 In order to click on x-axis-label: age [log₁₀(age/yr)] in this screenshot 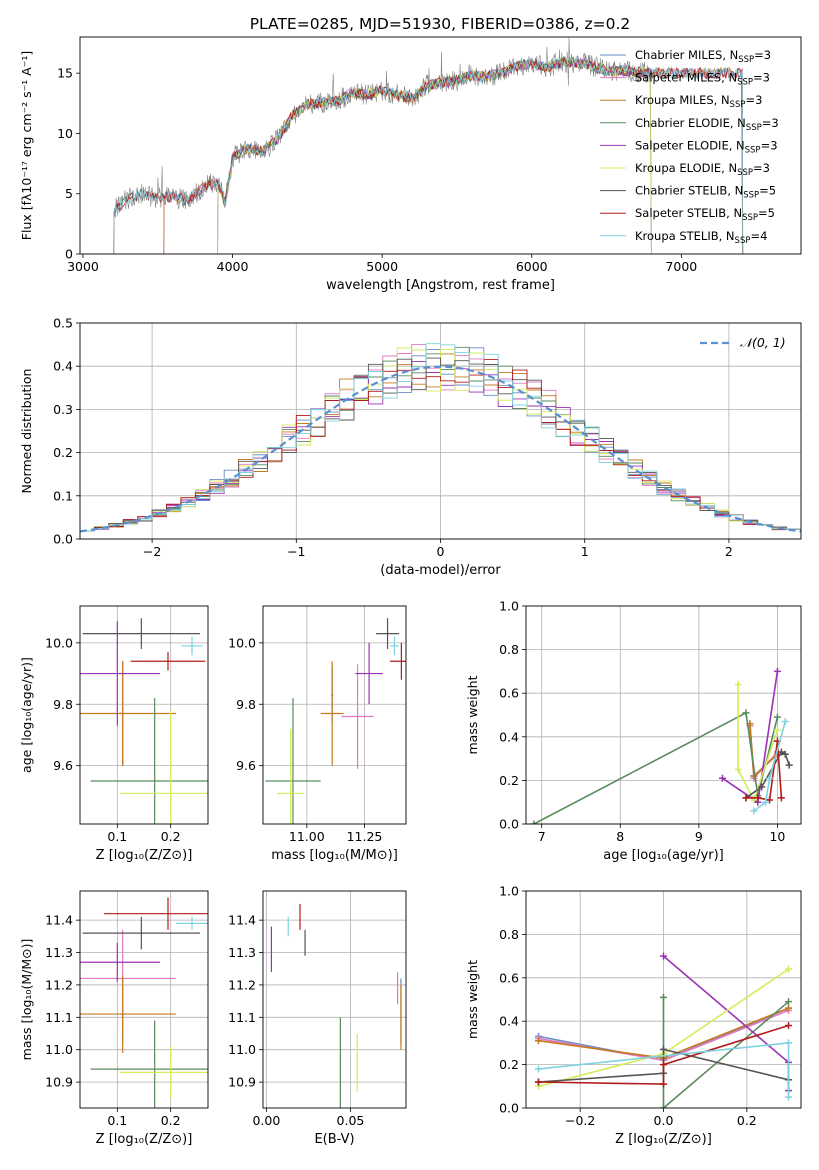, I will do `click(663, 855)`.